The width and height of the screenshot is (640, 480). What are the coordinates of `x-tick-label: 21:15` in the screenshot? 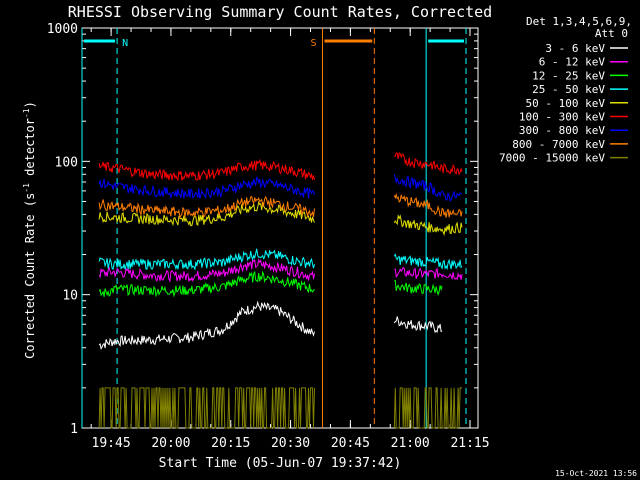 It's located at (469, 443).